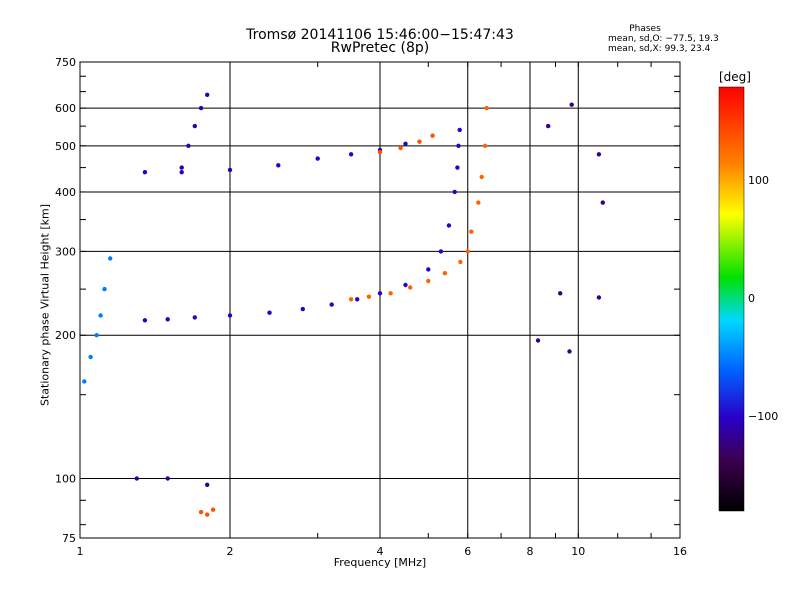 The width and height of the screenshot is (800, 600). Describe the element at coordinates (663, 39) in the screenshot. I see `phase-stats-o: mean, sd,O: −77.5, 19.3` at that location.